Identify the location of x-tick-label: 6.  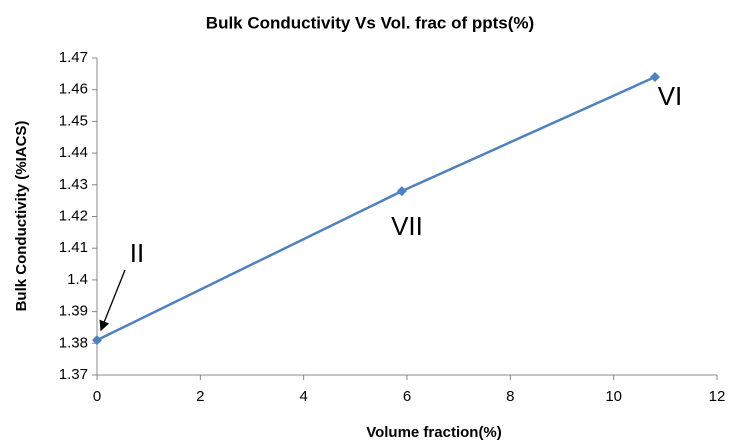
(407, 396).